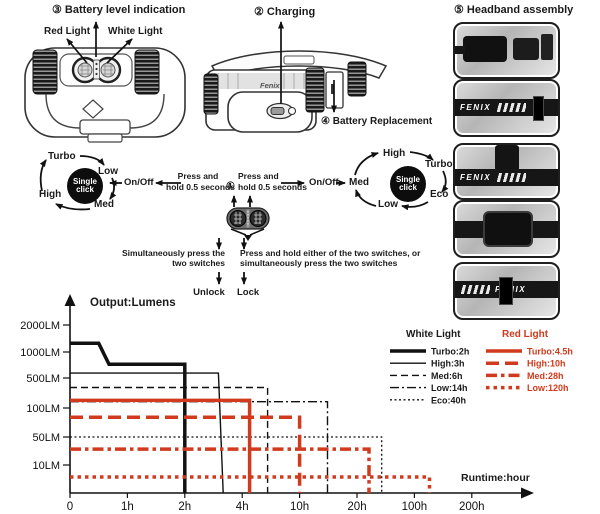 The image size is (600, 514). Describe the element at coordinates (448, 364) in the screenshot. I see `legend-item-label: High:3h` at that location.